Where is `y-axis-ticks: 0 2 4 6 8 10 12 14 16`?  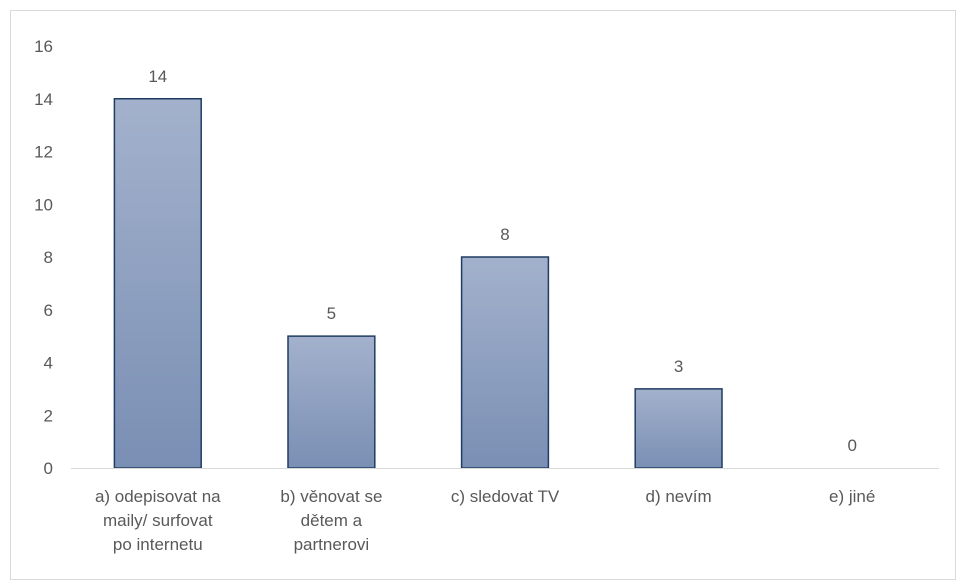 y-axis-ticks: 0 2 4 6 8 10 12 14 16 is located at coordinates (43, 257).